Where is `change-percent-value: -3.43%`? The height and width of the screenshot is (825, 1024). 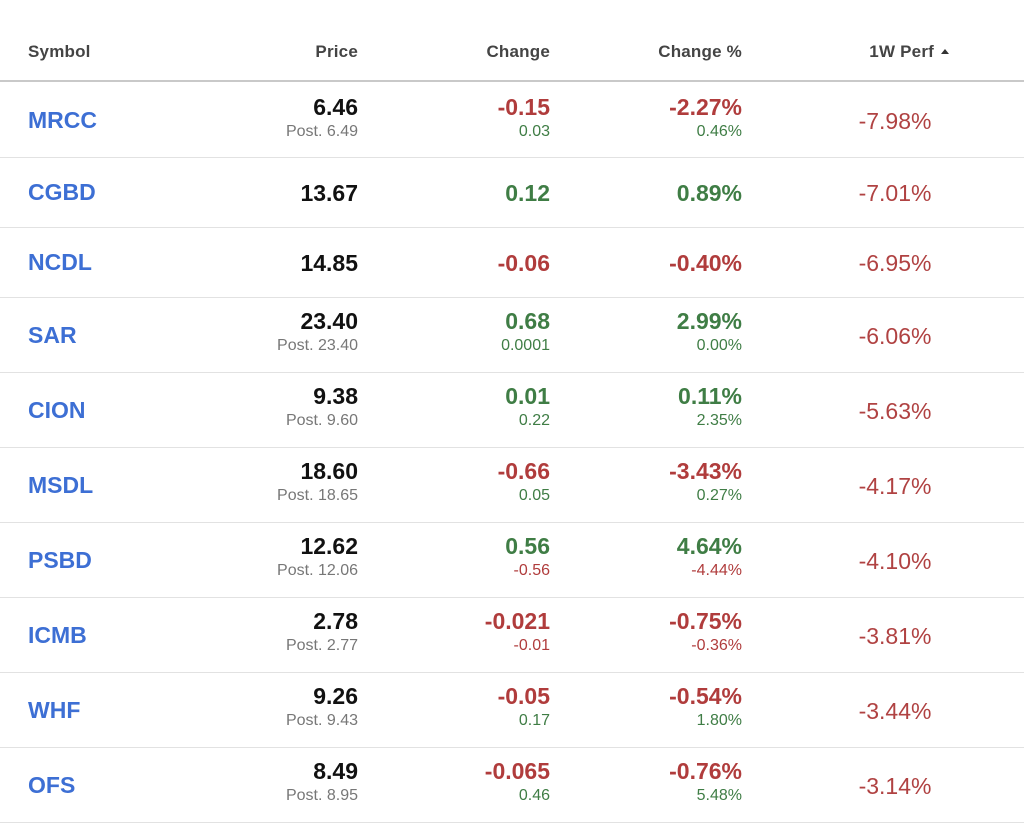
change-percent-value: -3.43% is located at coordinates (705, 471).